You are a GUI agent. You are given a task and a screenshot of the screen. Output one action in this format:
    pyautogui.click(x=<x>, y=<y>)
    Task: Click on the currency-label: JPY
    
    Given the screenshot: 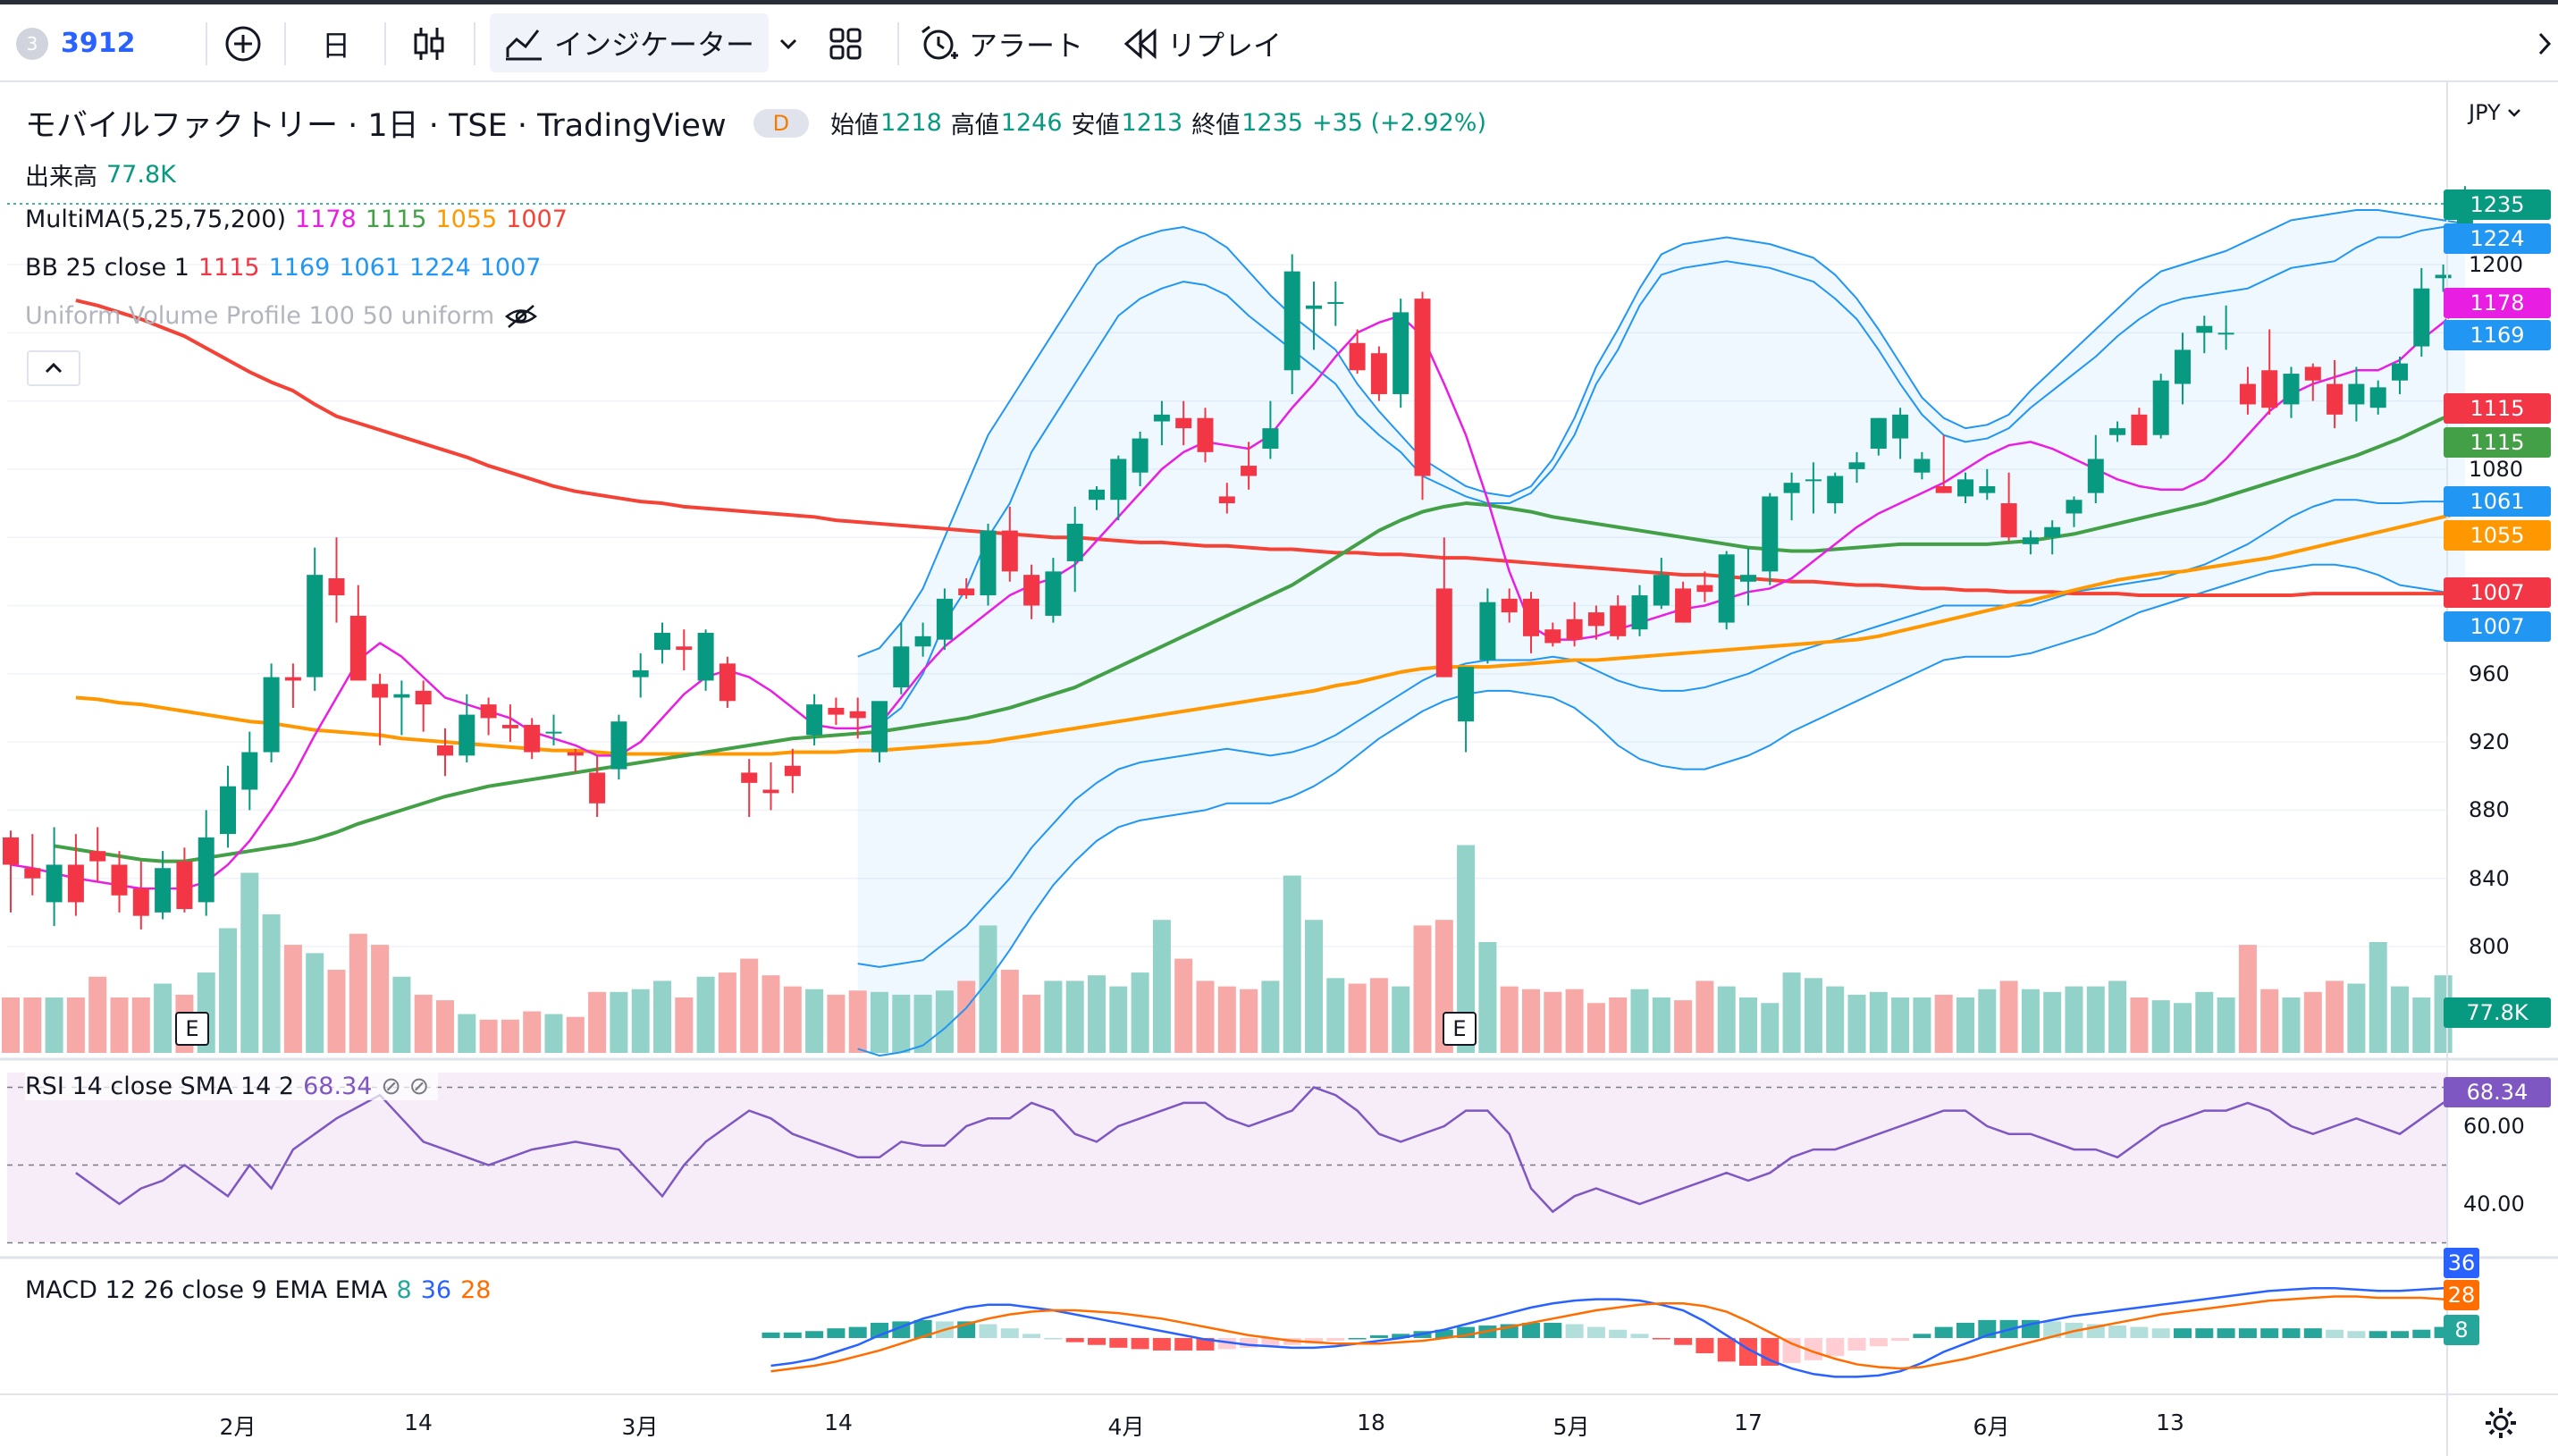 What is the action you would take?
    pyautogui.click(x=2485, y=113)
    